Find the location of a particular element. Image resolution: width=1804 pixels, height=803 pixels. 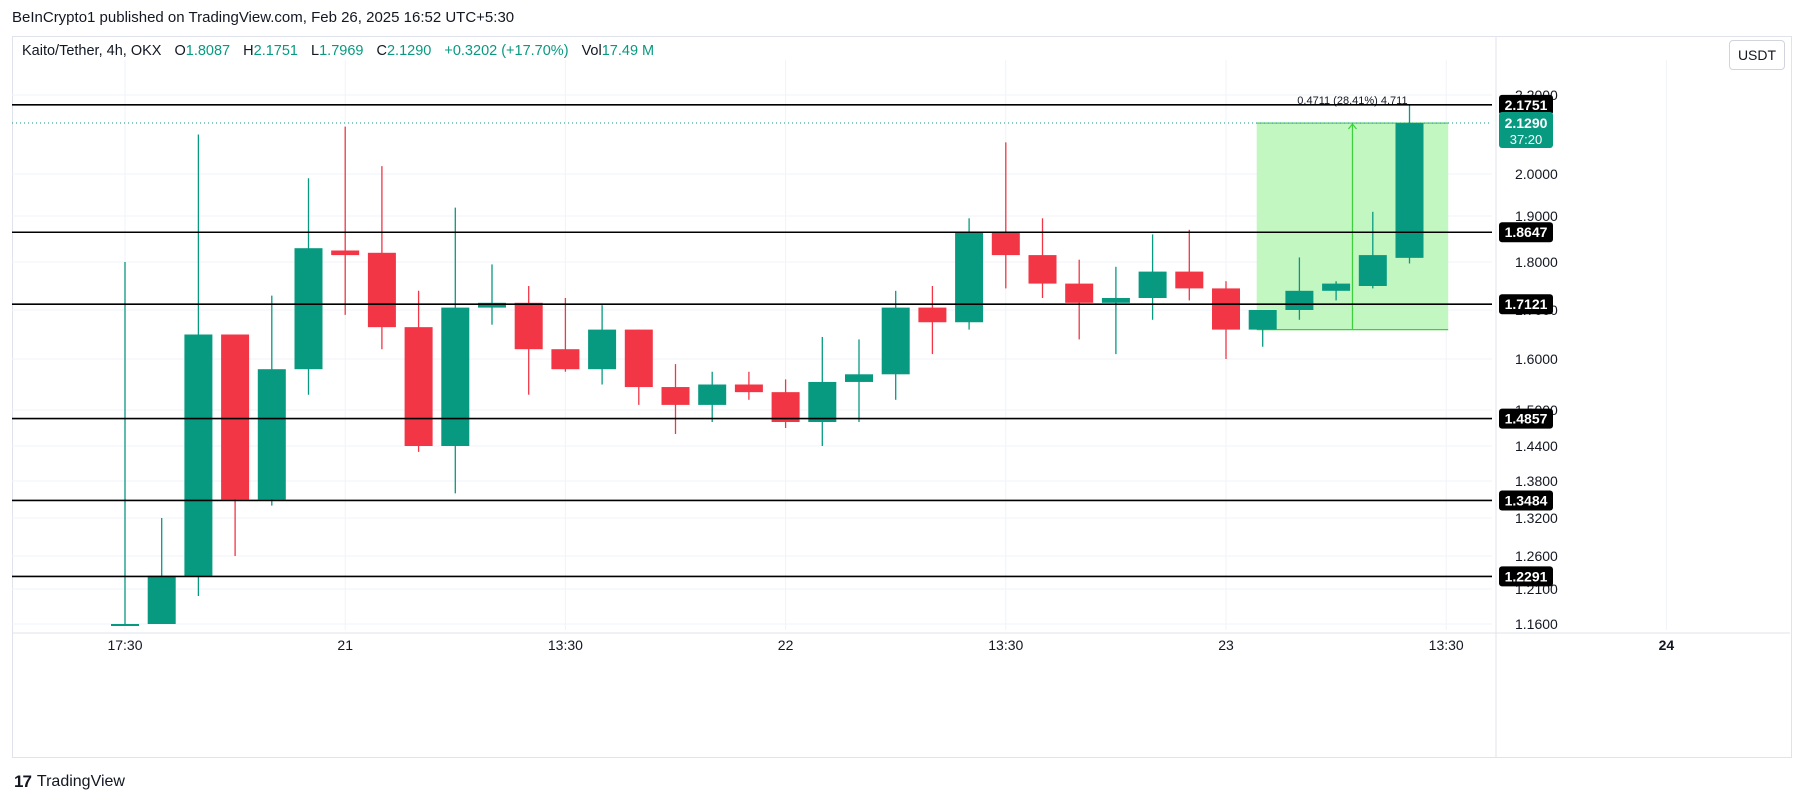

symbol-info: Kaito/Tether, 4h, OKX is located at coordinates (92, 51).